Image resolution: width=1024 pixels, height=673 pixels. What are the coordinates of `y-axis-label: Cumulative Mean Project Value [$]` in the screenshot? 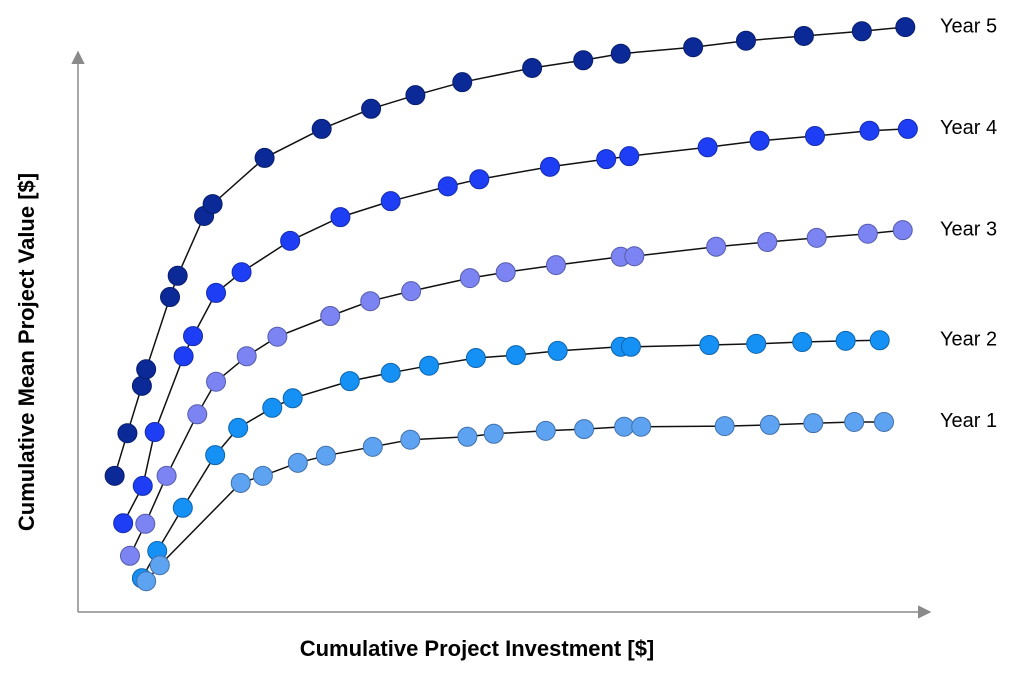 It's located at (26, 352).